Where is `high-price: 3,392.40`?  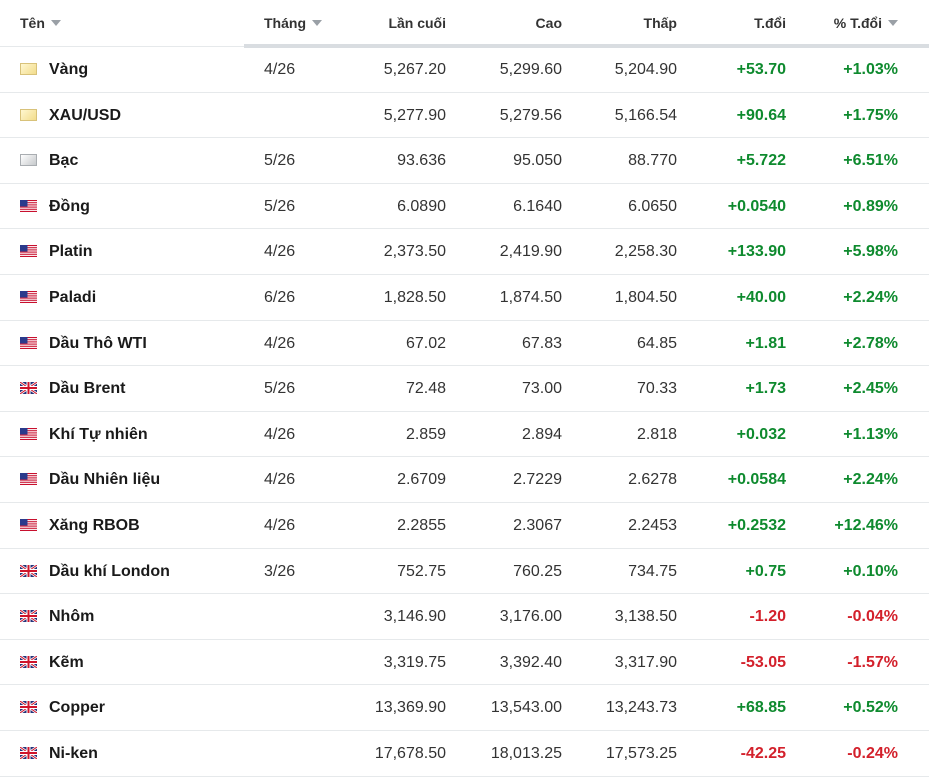
high-price: 3,392.40 is located at coordinates (530, 662).